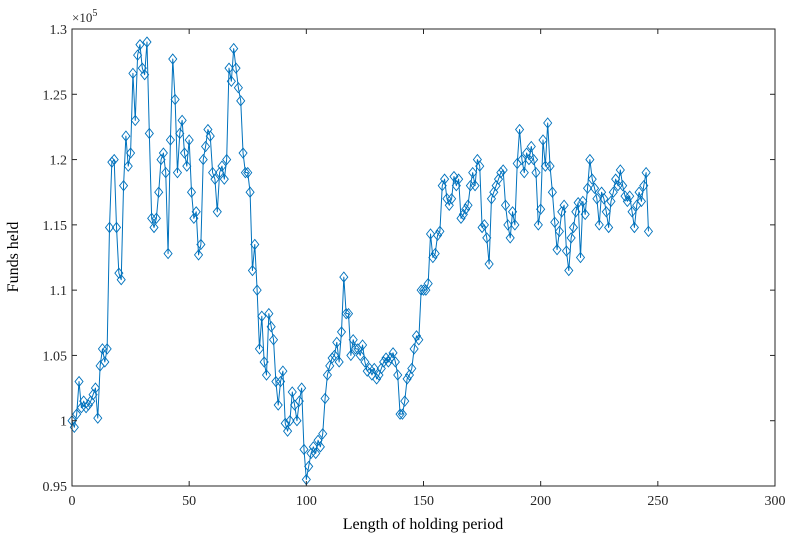 The image size is (791, 540). Describe the element at coordinates (423, 501) in the screenshot. I see `x-tick-label: 150` at that location.